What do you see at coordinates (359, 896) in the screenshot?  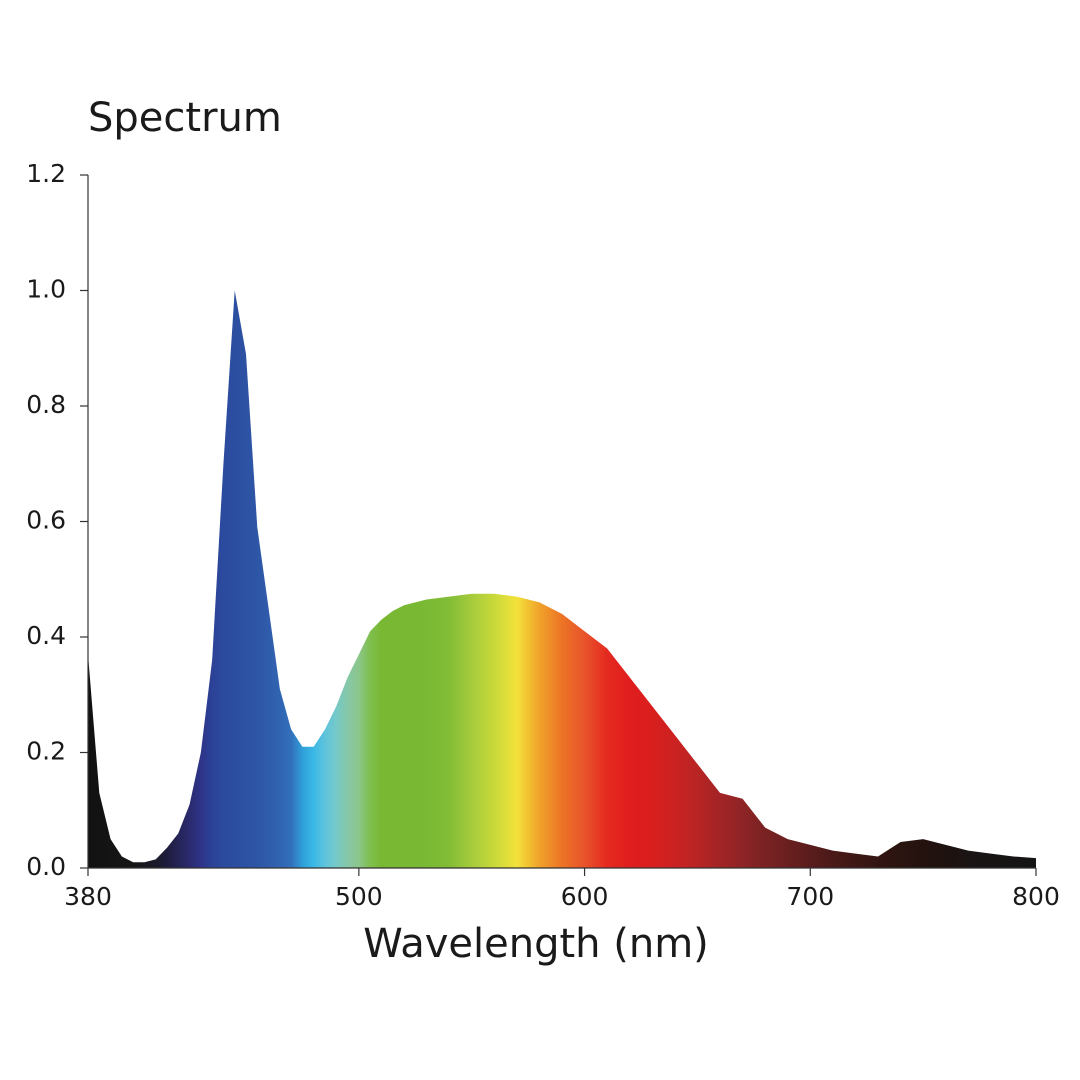 I see `x-tick-label: 500` at bounding box center [359, 896].